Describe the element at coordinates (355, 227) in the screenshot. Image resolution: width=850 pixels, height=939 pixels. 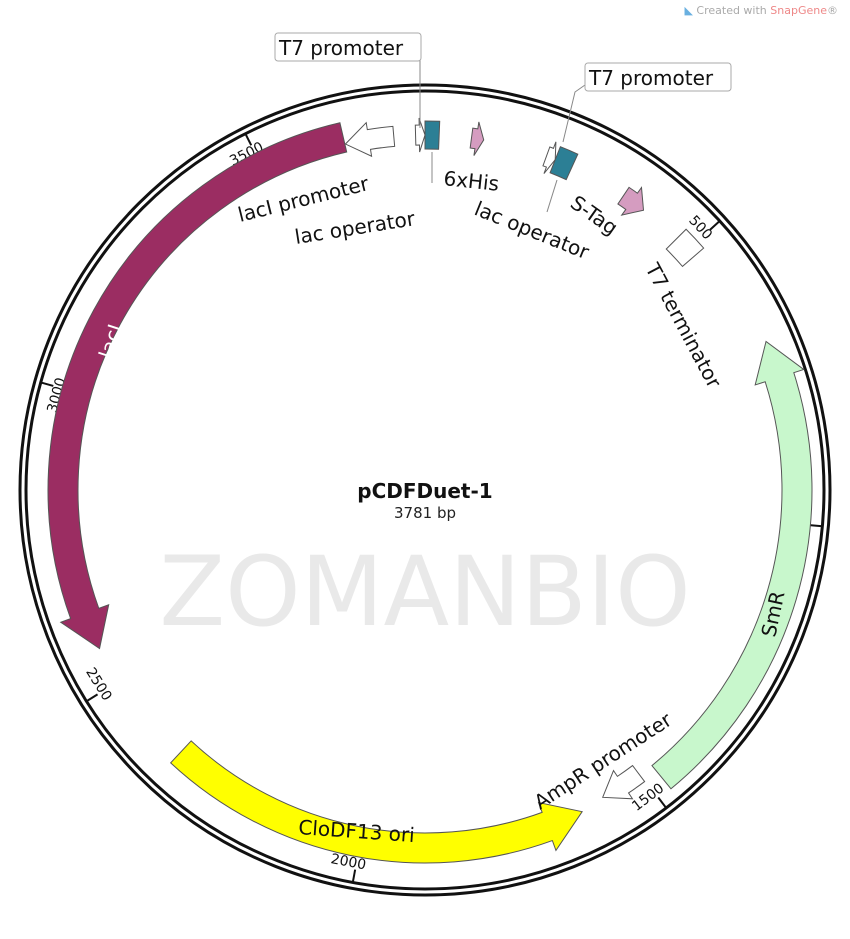
I see `label-lac-operator-1: lac operator` at that location.